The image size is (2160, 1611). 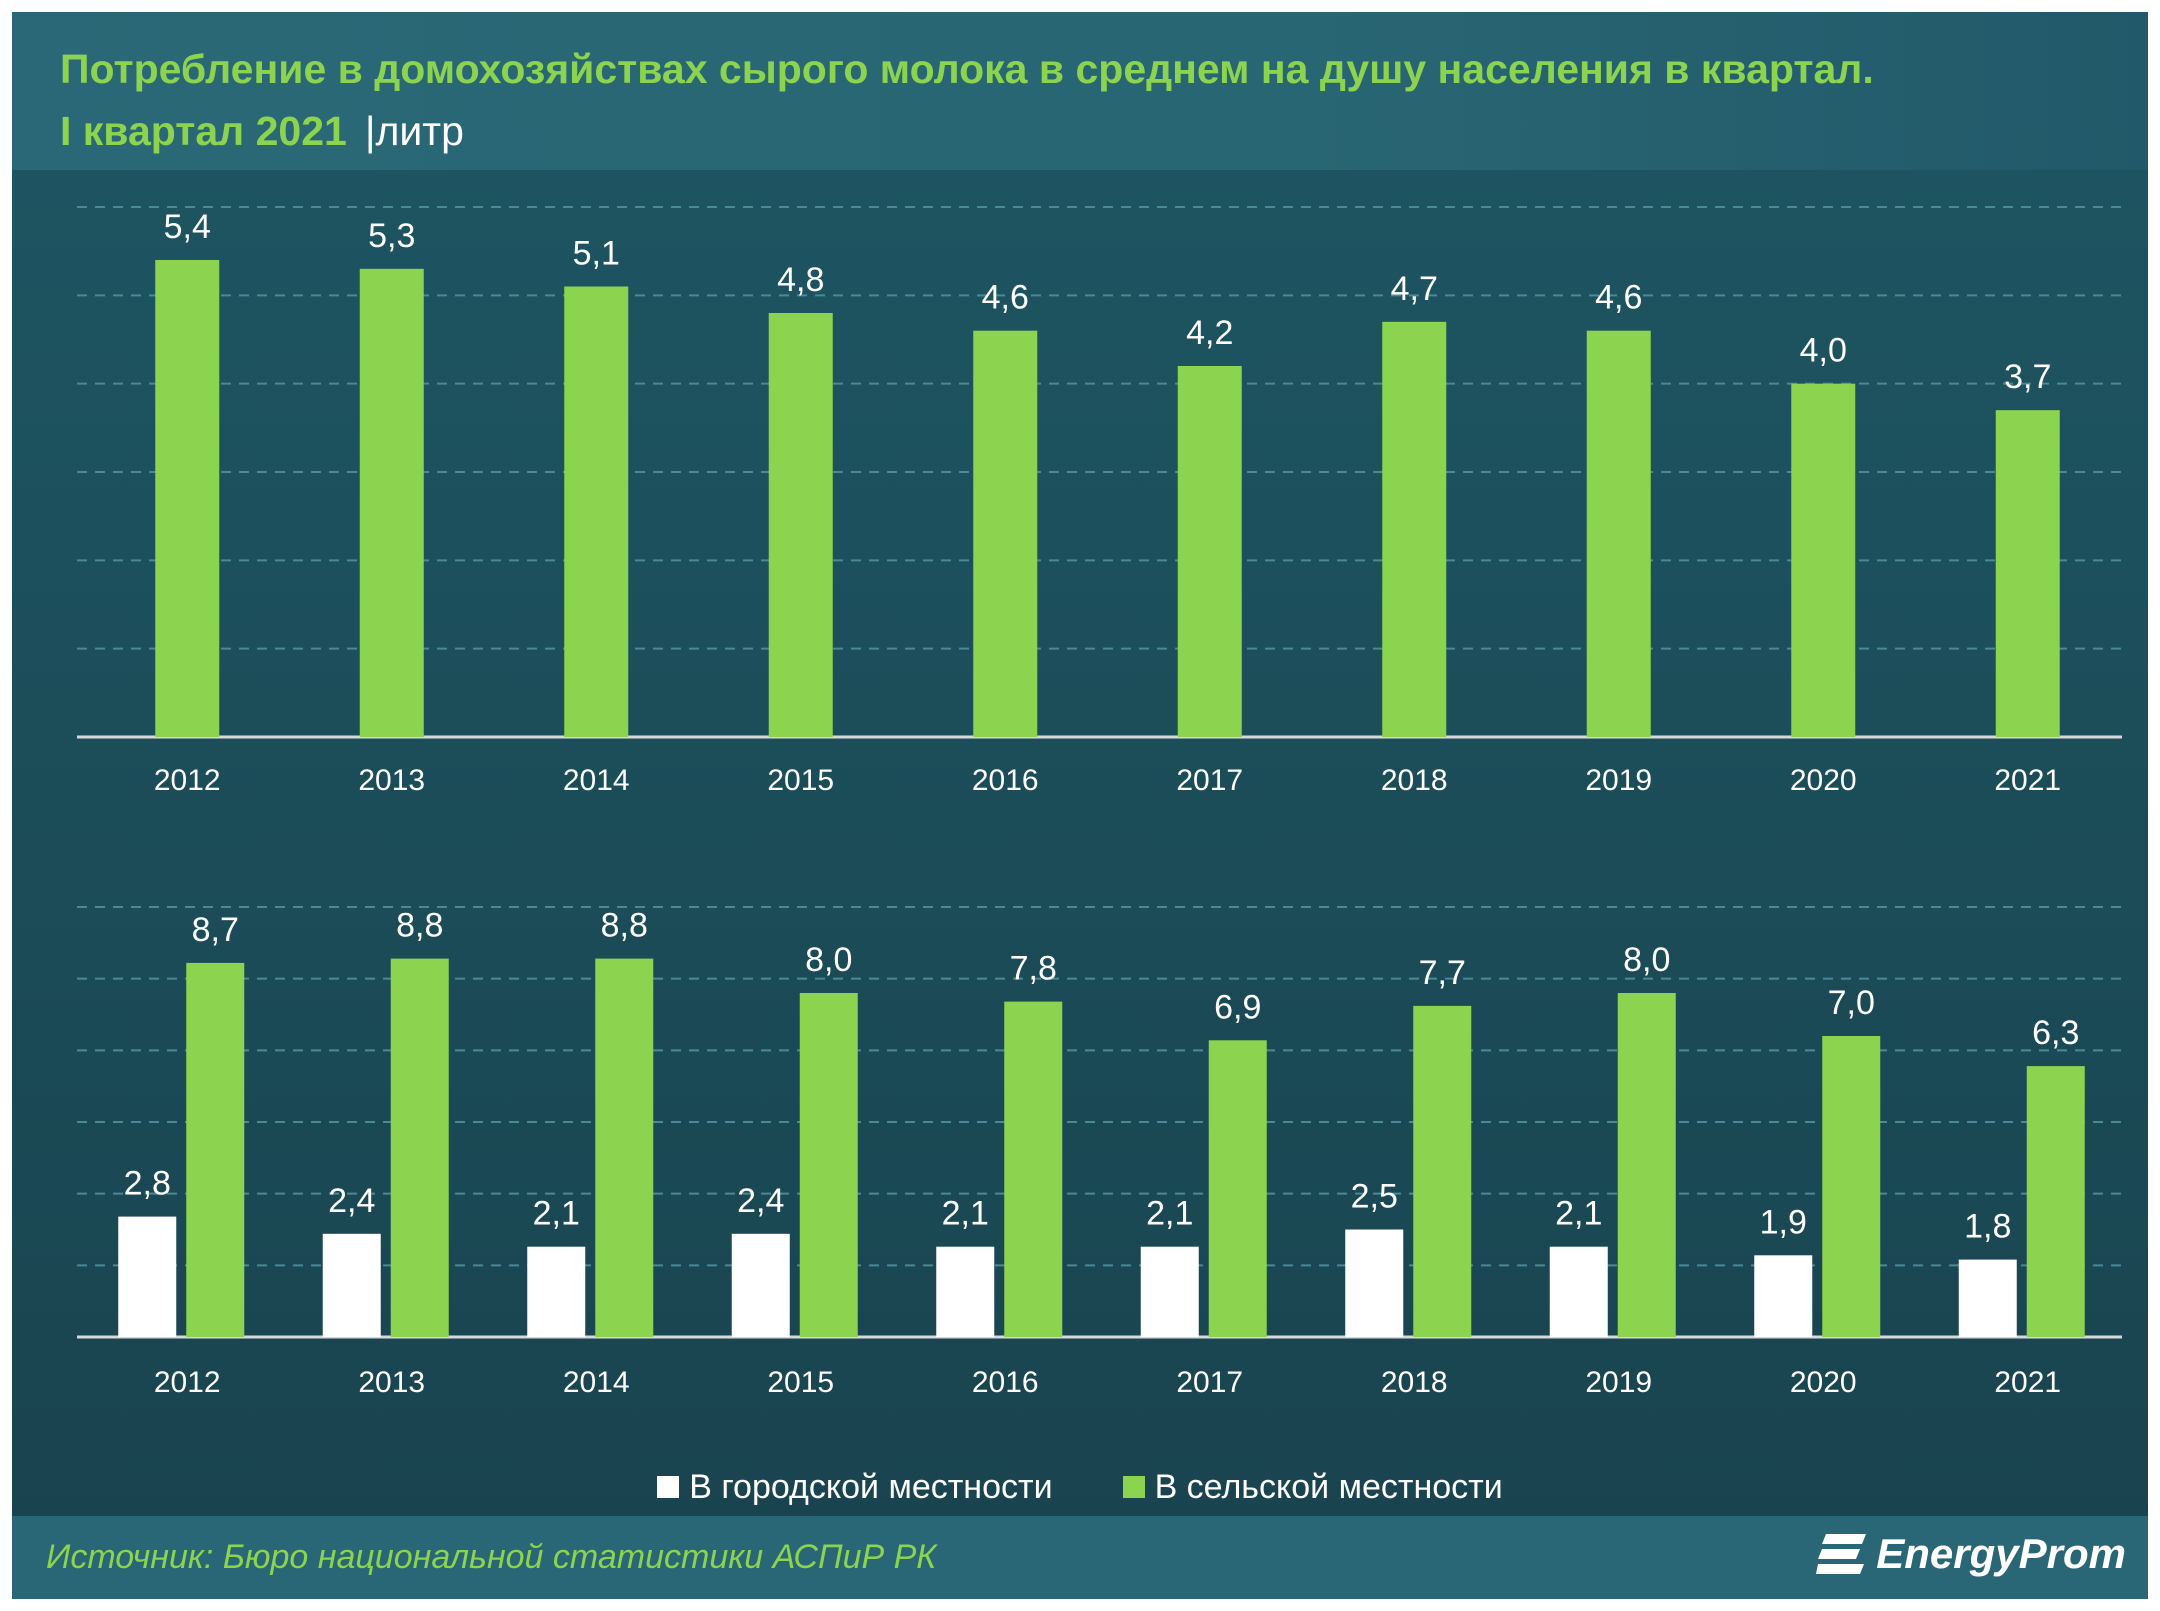 I want to click on energyprom-logo: EnergyProm, so click(x=1971, y=1554).